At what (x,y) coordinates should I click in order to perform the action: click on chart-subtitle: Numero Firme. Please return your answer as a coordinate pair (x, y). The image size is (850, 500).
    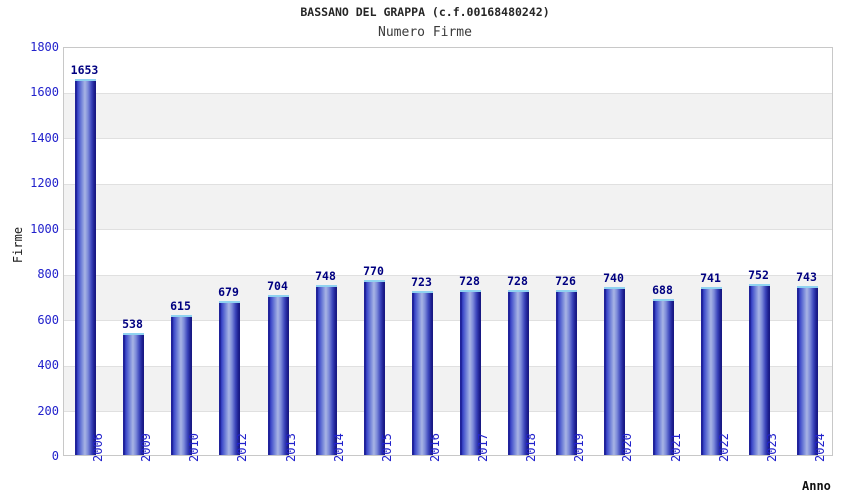
    Looking at the image, I should click on (425, 32).